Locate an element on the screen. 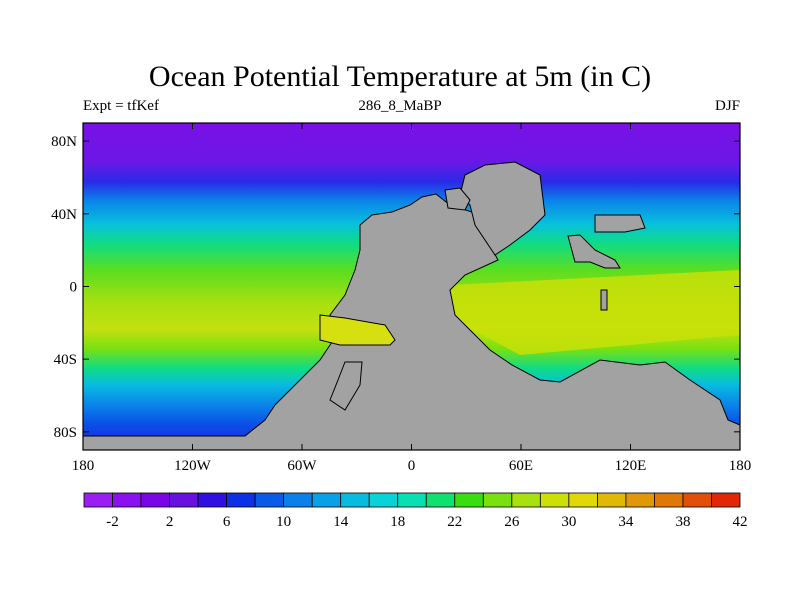  colorbar-label: 2 is located at coordinates (170, 522).